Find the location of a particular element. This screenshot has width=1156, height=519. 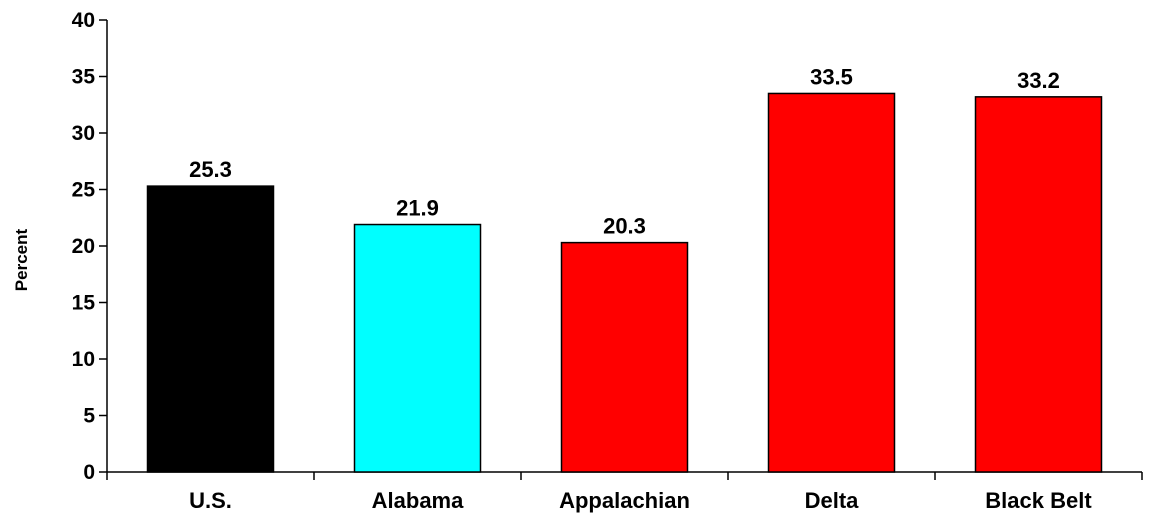

category-labels: U.S. Alabama Appalachian Delta Black Belt is located at coordinates (640, 500).